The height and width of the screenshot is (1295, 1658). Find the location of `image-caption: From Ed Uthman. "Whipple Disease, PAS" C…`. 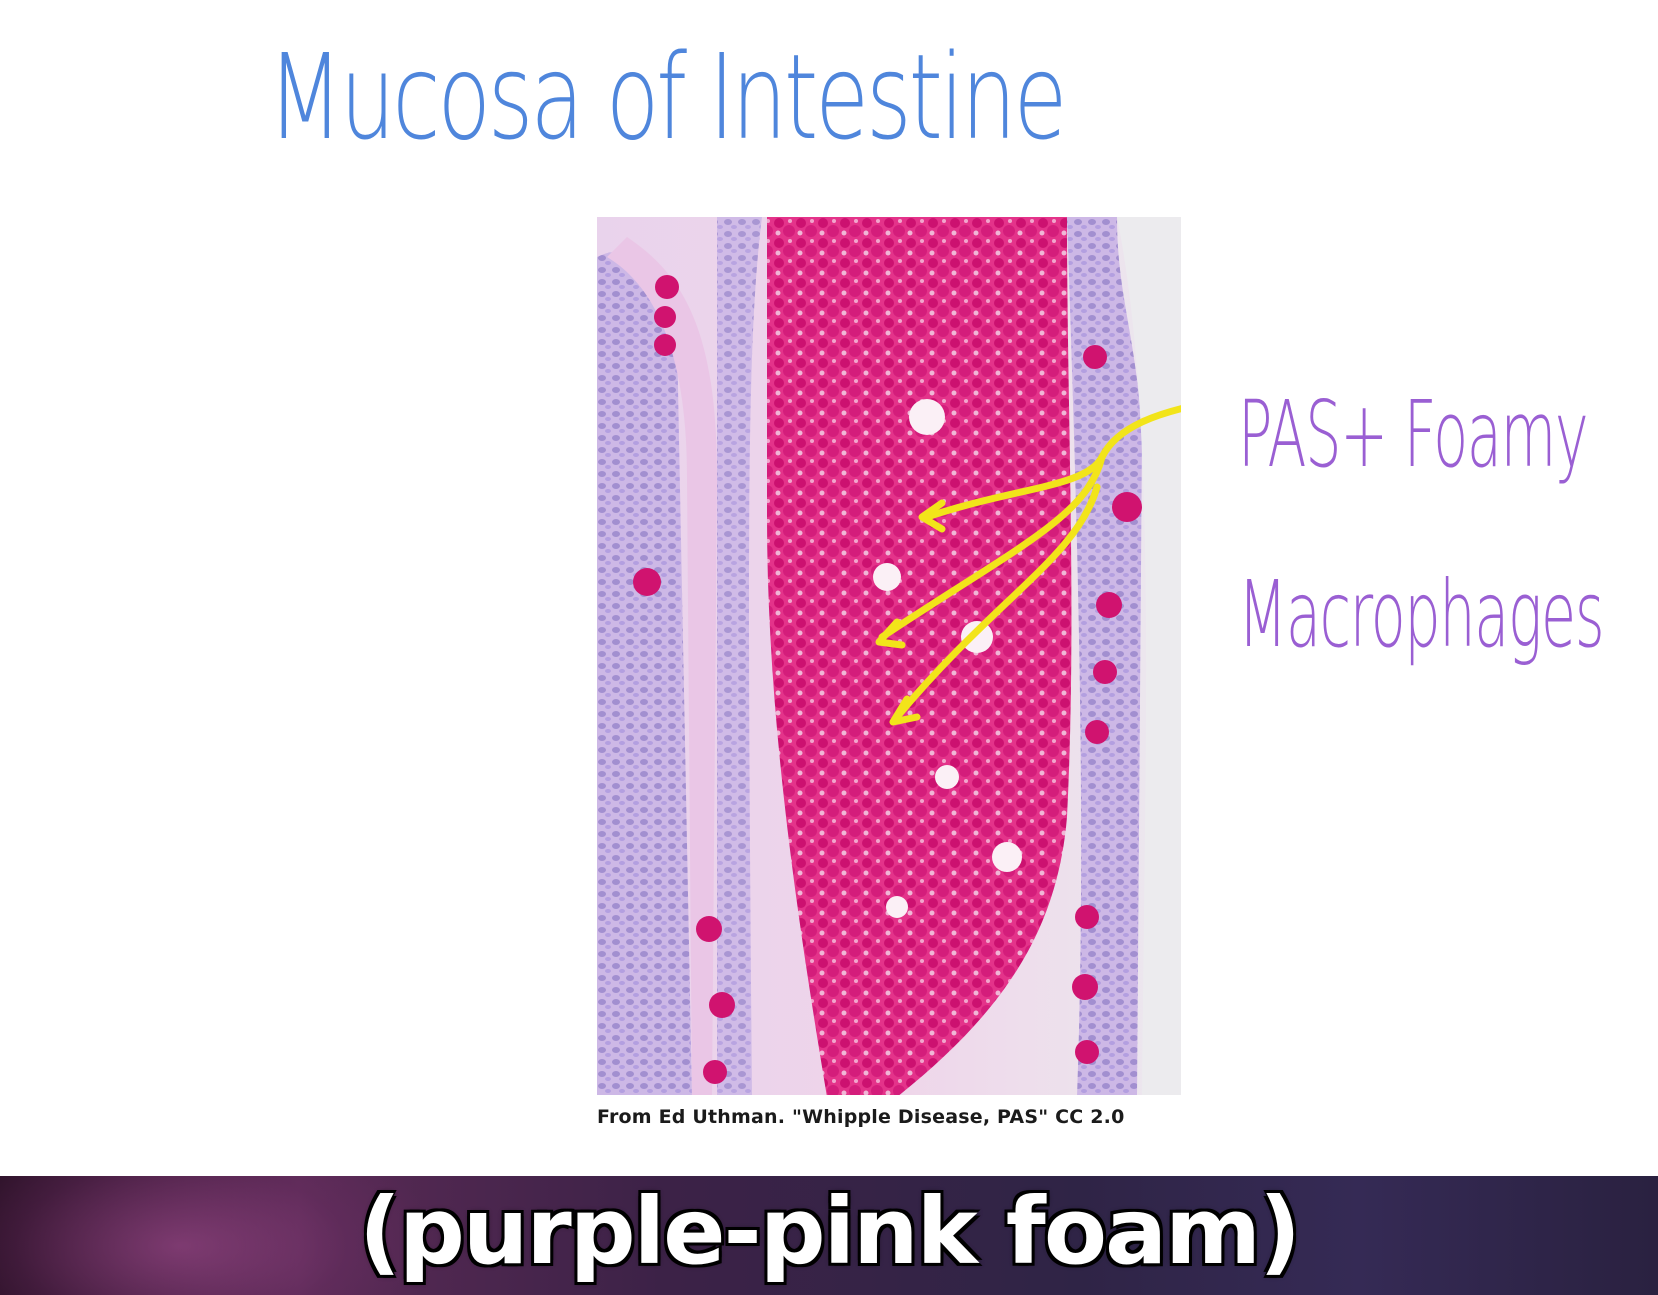

image-caption: From Ed Uthman. "Whipple Disease, PAS" C… is located at coordinates (861, 1117).